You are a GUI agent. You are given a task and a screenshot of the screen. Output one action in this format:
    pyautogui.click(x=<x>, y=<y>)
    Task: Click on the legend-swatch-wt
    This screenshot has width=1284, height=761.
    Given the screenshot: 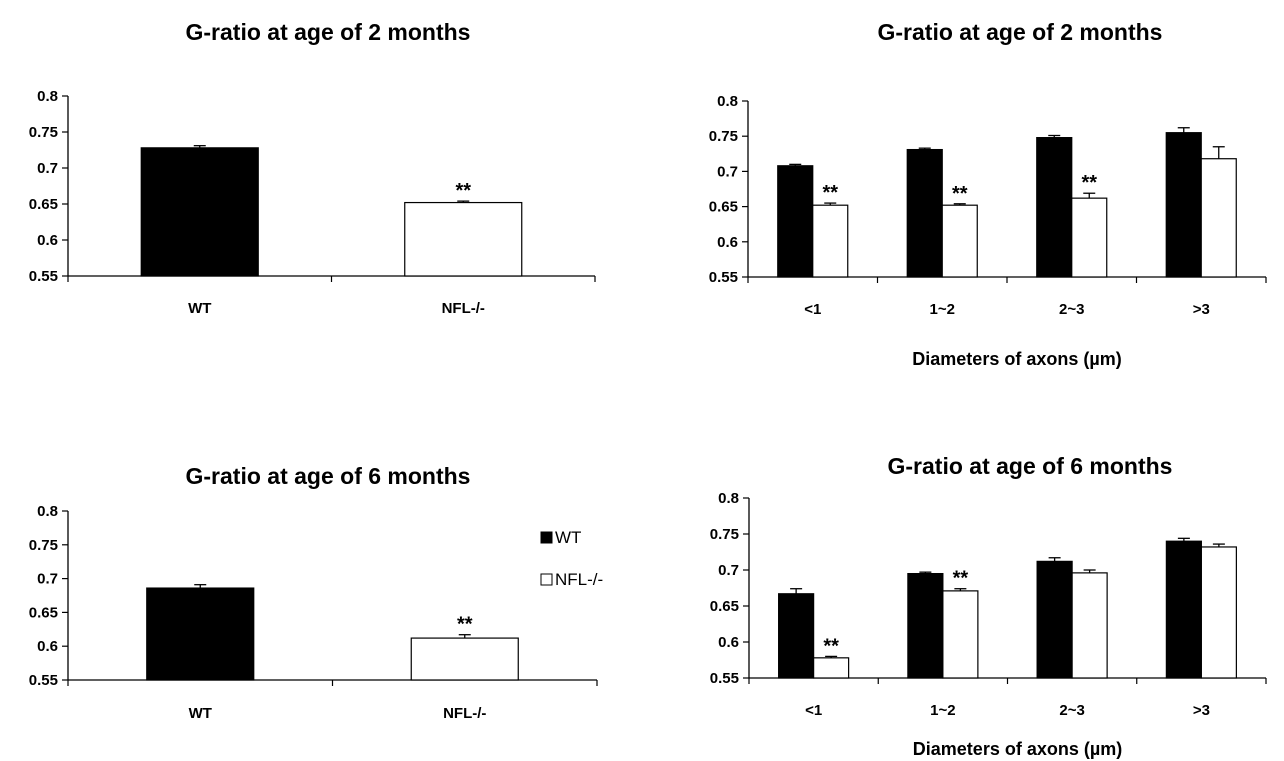 What is the action you would take?
    pyautogui.click(x=546, y=537)
    